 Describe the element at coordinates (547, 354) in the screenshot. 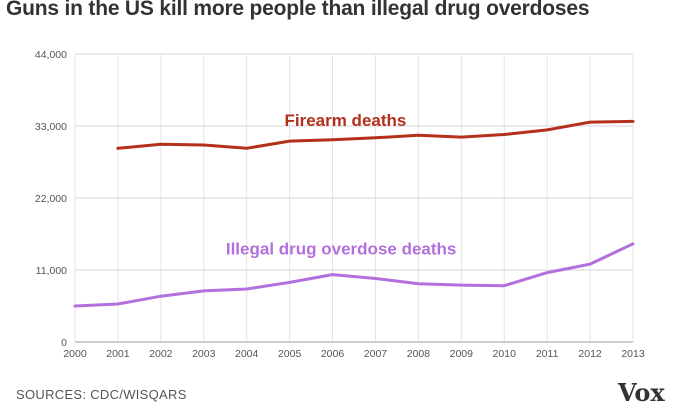

I see `x-tick-label: 2011` at that location.